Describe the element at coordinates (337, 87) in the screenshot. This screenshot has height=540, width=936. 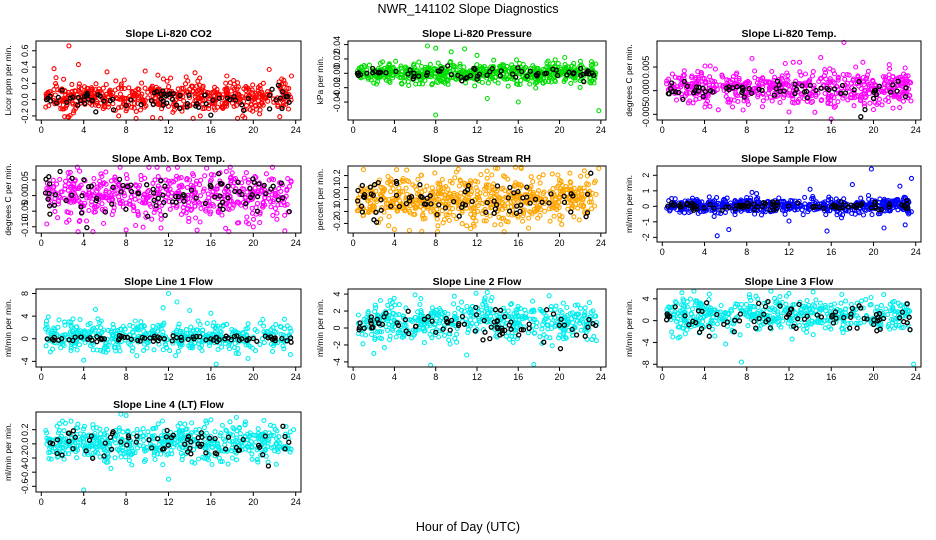
I see `y-tick-label: -0.02` at that location.